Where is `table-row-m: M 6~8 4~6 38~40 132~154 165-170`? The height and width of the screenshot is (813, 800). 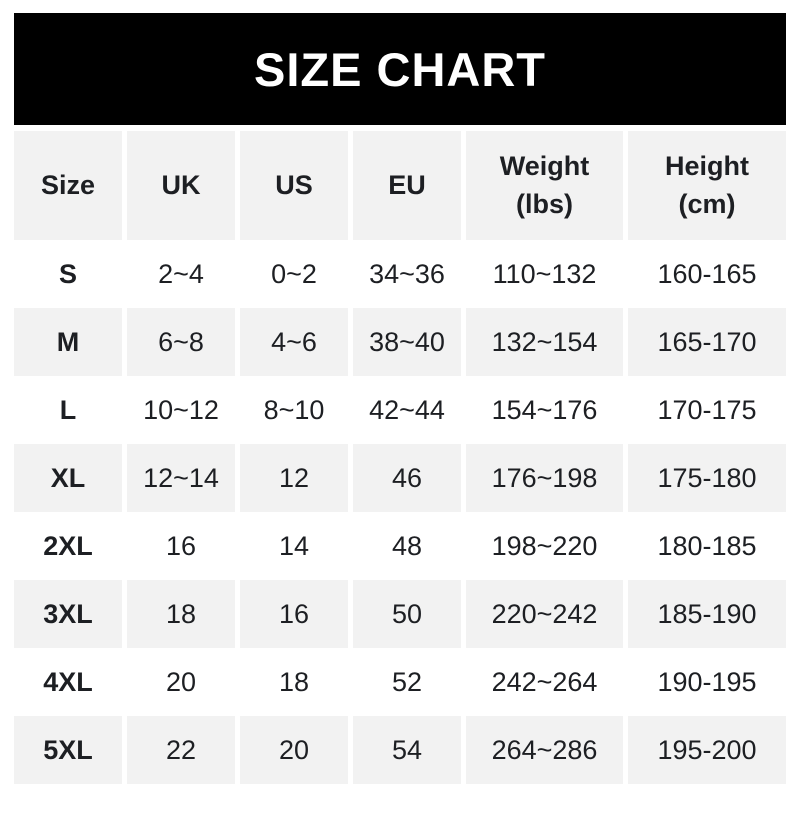 table-row-m: M 6~8 4~6 38~40 132~154 165-170 is located at coordinates (400, 342).